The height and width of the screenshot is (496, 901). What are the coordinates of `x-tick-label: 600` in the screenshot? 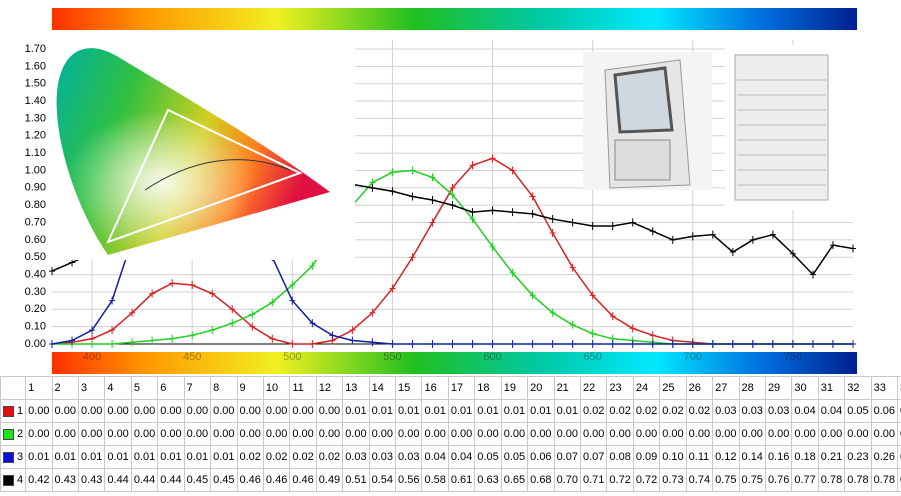 It's located at (492, 357).